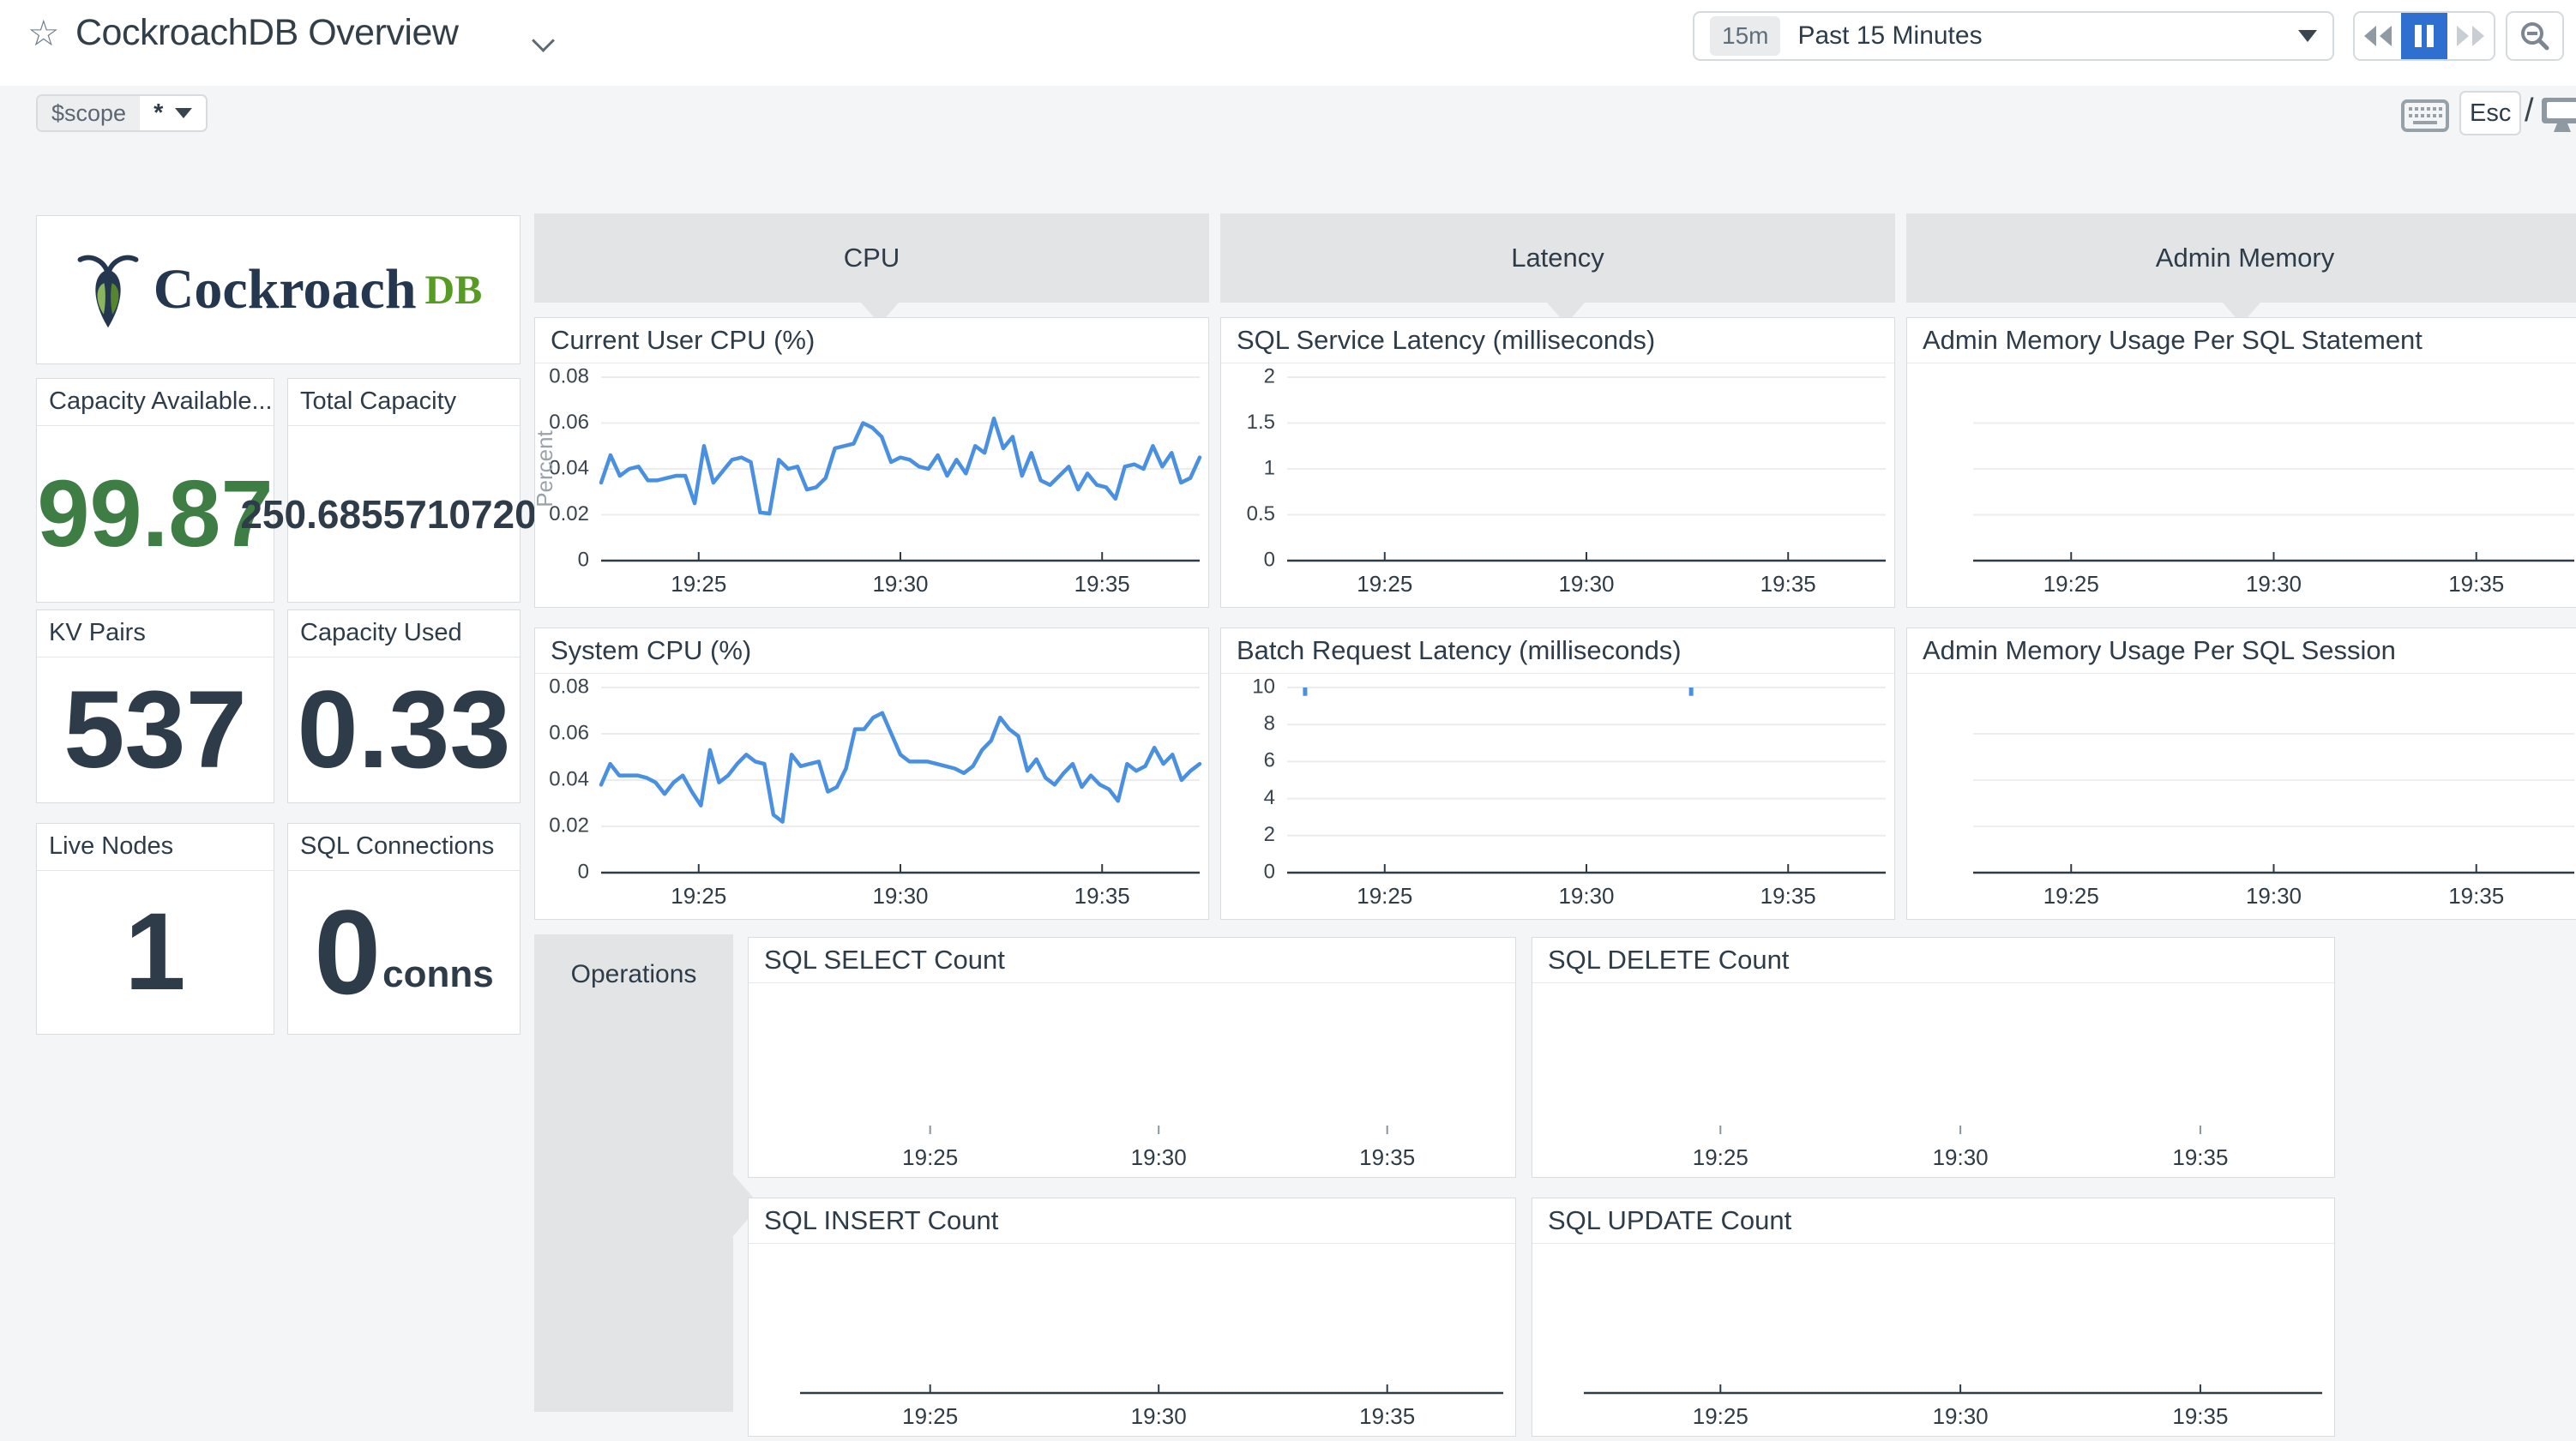  I want to click on stat-card-capacity-available: Capacity Available... 99.87, so click(155, 490).